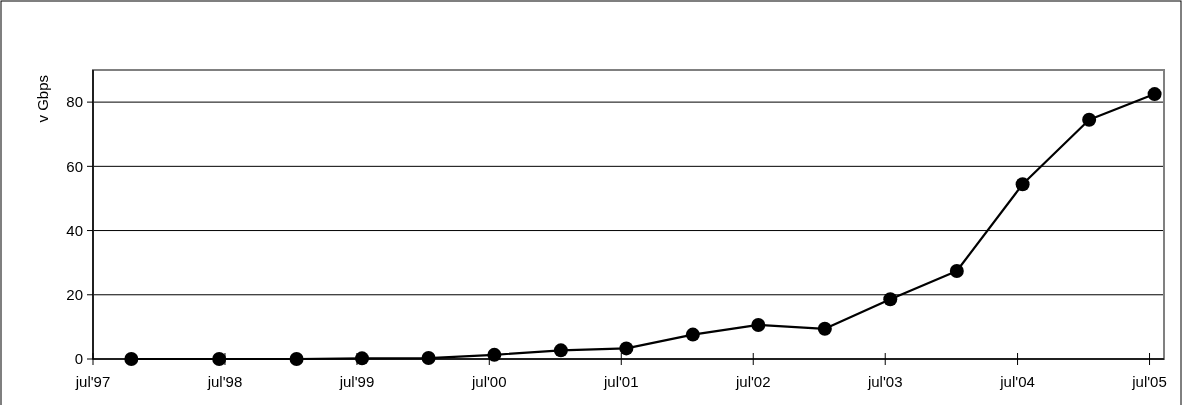 This screenshot has width=1182, height=405. Describe the element at coordinates (620, 381) in the screenshot. I see `x-tick-label: jul'01` at that location.